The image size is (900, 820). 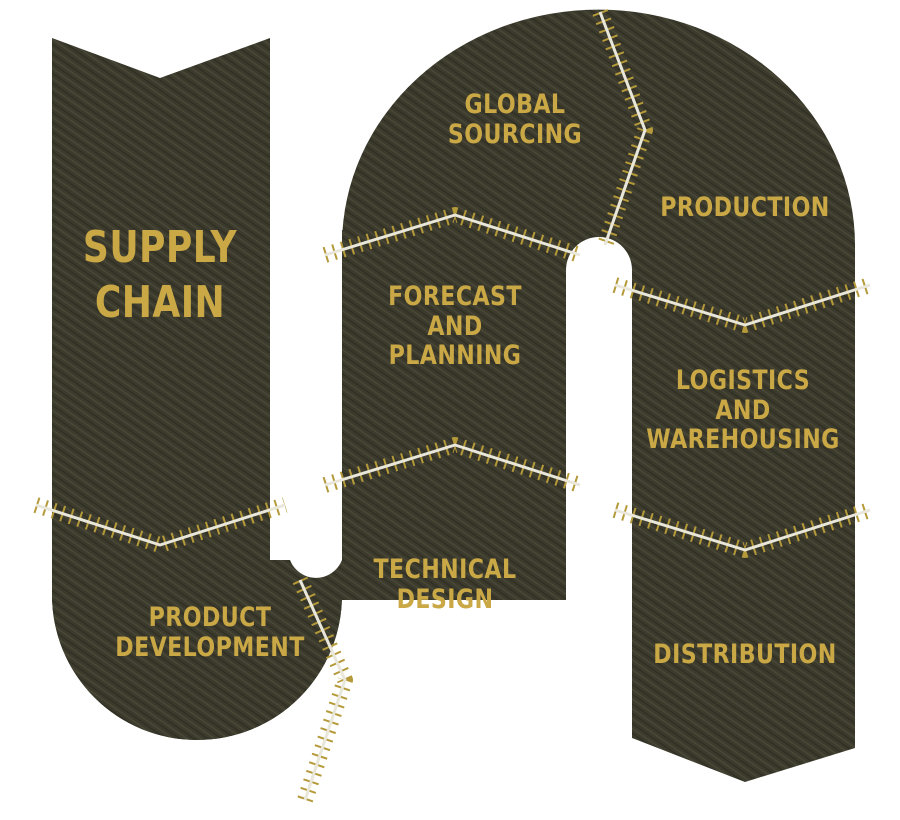 What do you see at coordinates (445, 584) in the screenshot?
I see `stage-technical-design: TECHNICAL DESIGN` at bounding box center [445, 584].